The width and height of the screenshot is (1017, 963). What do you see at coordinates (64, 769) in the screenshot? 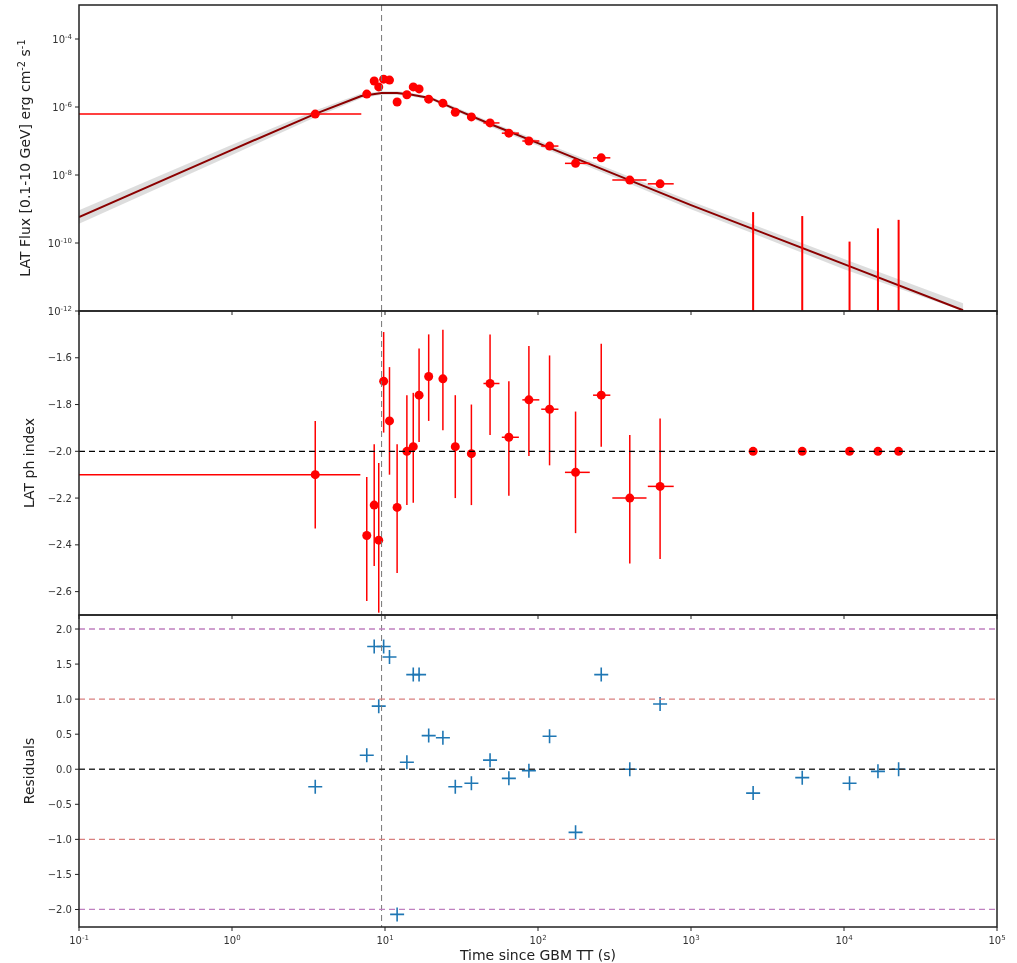
I see `y-tick-label: 0.0` at bounding box center [64, 769].